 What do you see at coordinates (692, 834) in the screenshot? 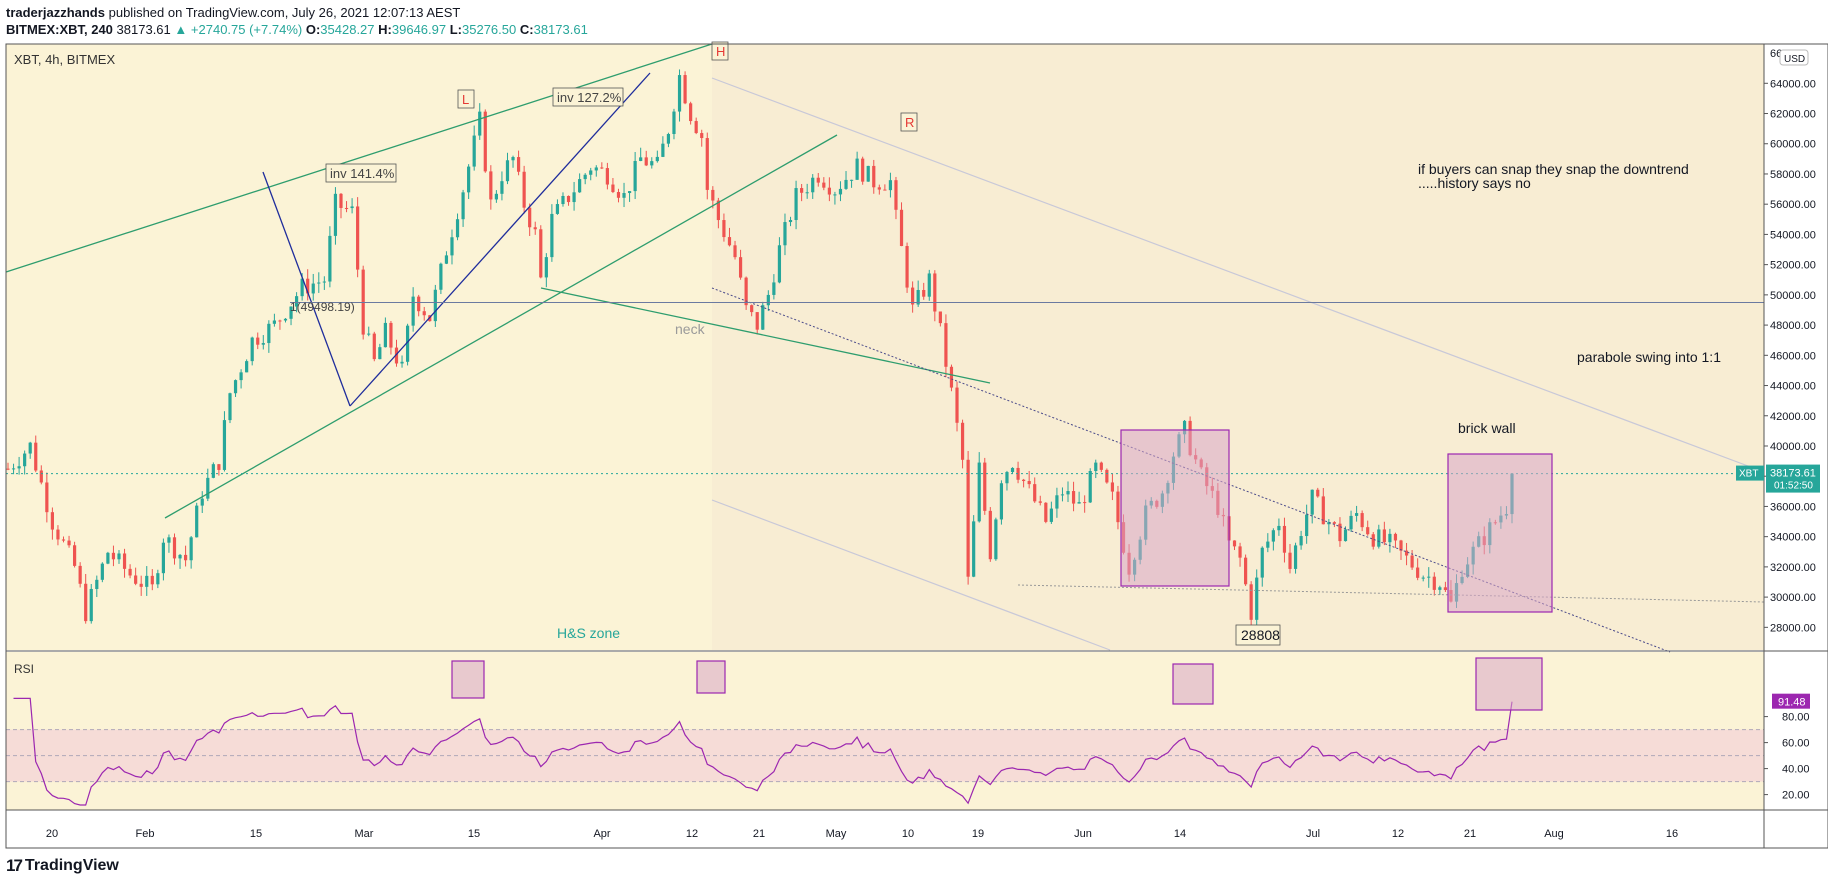
I see `time-tick-label: 12` at bounding box center [692, 834].